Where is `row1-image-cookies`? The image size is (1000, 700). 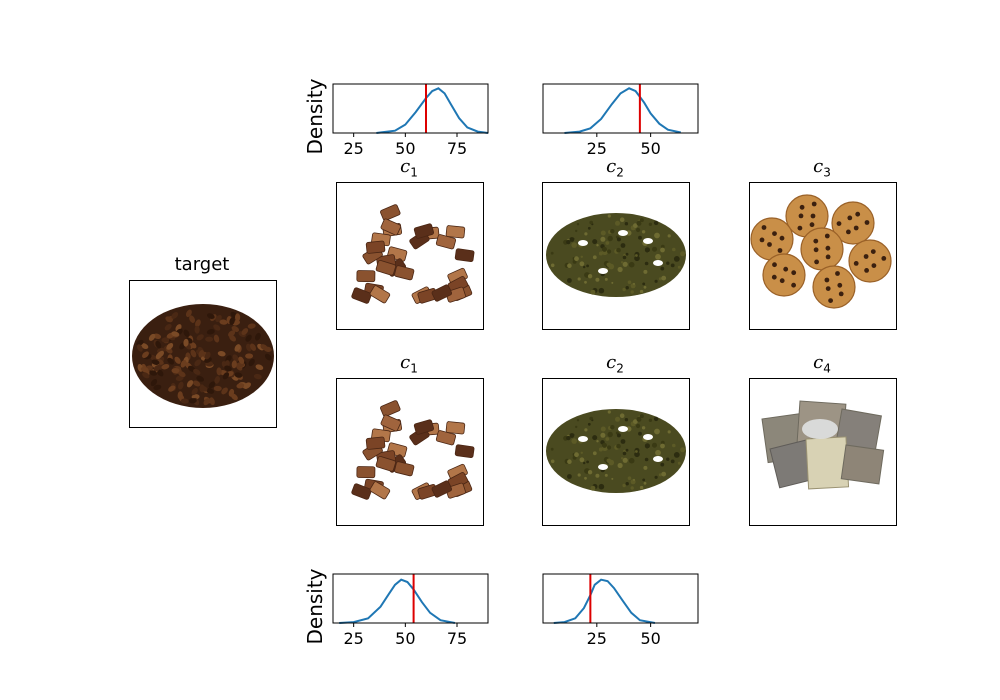 row1-image-cookies is located at coordinates (823, 256).